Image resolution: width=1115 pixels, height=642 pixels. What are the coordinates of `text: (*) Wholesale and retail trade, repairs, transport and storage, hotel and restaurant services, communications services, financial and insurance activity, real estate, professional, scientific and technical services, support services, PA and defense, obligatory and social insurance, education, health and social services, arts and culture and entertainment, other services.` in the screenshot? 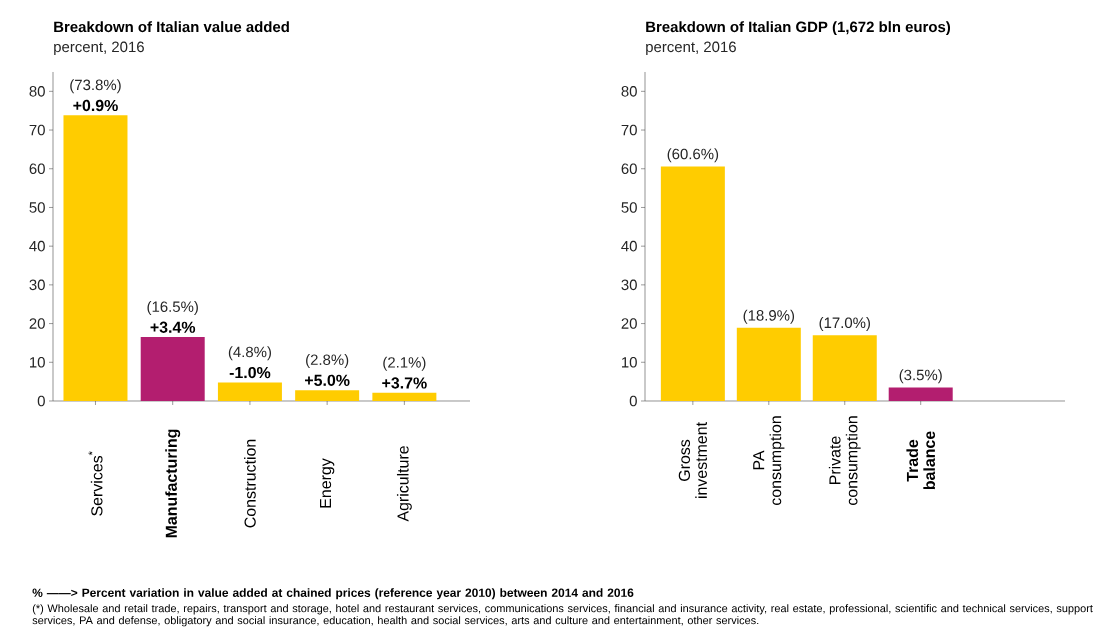 It's located at (562, 615).